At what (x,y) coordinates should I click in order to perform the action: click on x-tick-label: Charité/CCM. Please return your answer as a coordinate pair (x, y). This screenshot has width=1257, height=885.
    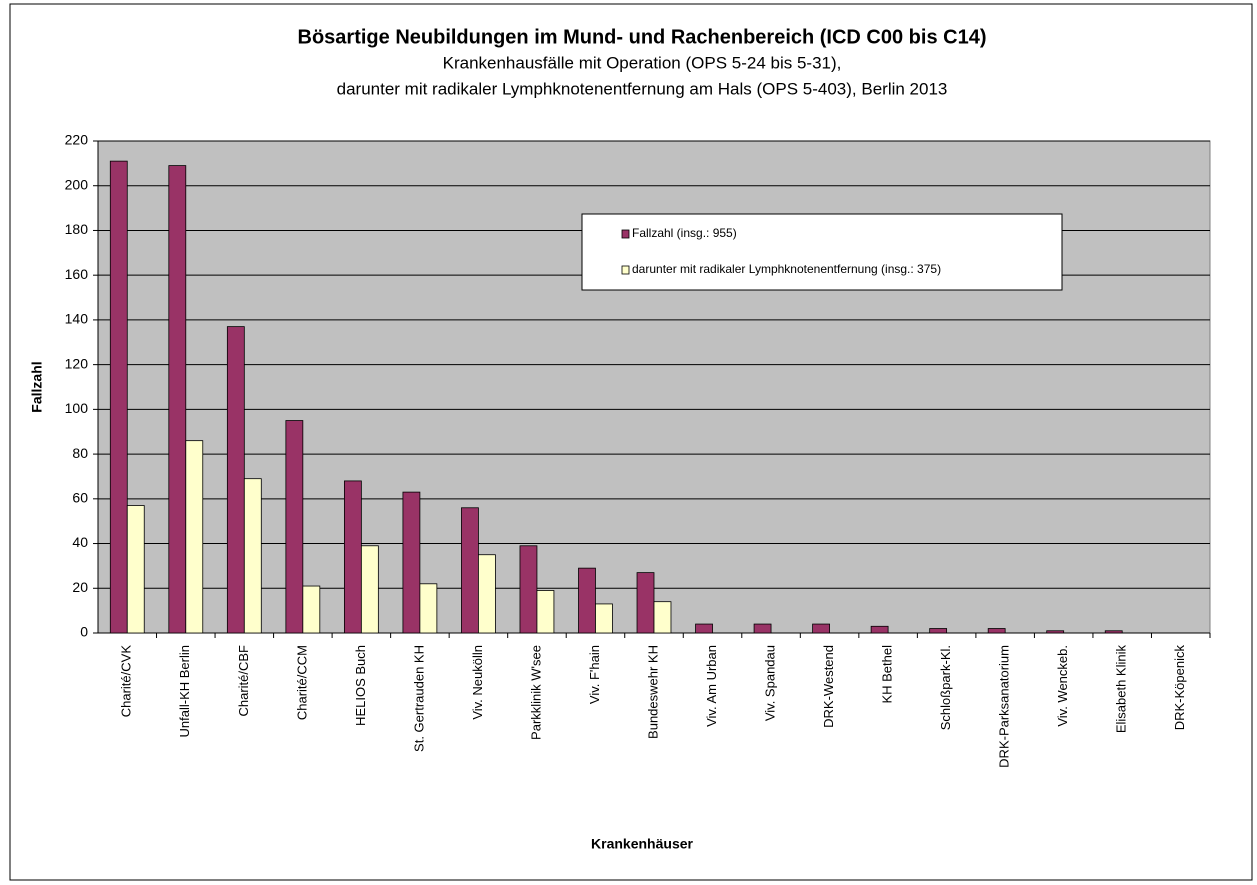
    Looking at the image, I should click on (301, 682).